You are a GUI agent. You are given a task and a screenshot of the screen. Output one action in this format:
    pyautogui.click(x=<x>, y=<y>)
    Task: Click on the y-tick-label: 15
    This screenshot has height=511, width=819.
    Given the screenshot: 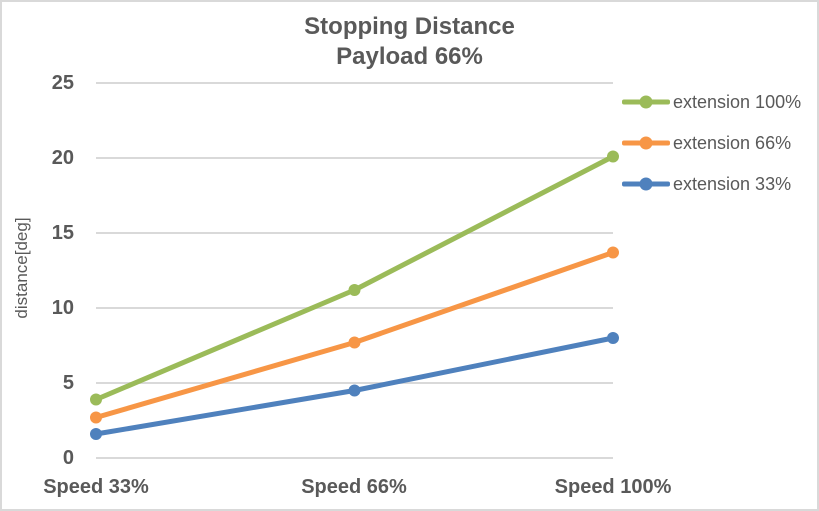 What is the action you would take?
    pyautogui.click(x=62, y=233)
    